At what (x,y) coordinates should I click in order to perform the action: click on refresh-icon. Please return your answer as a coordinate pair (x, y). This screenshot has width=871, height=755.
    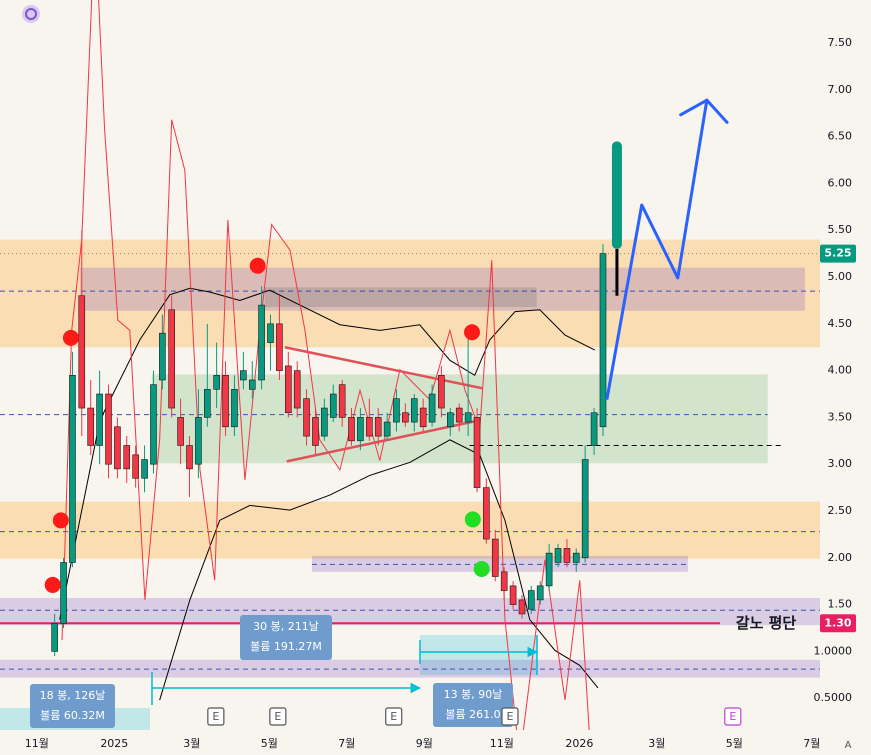
    Looking at the image, I should click on (31, 14).